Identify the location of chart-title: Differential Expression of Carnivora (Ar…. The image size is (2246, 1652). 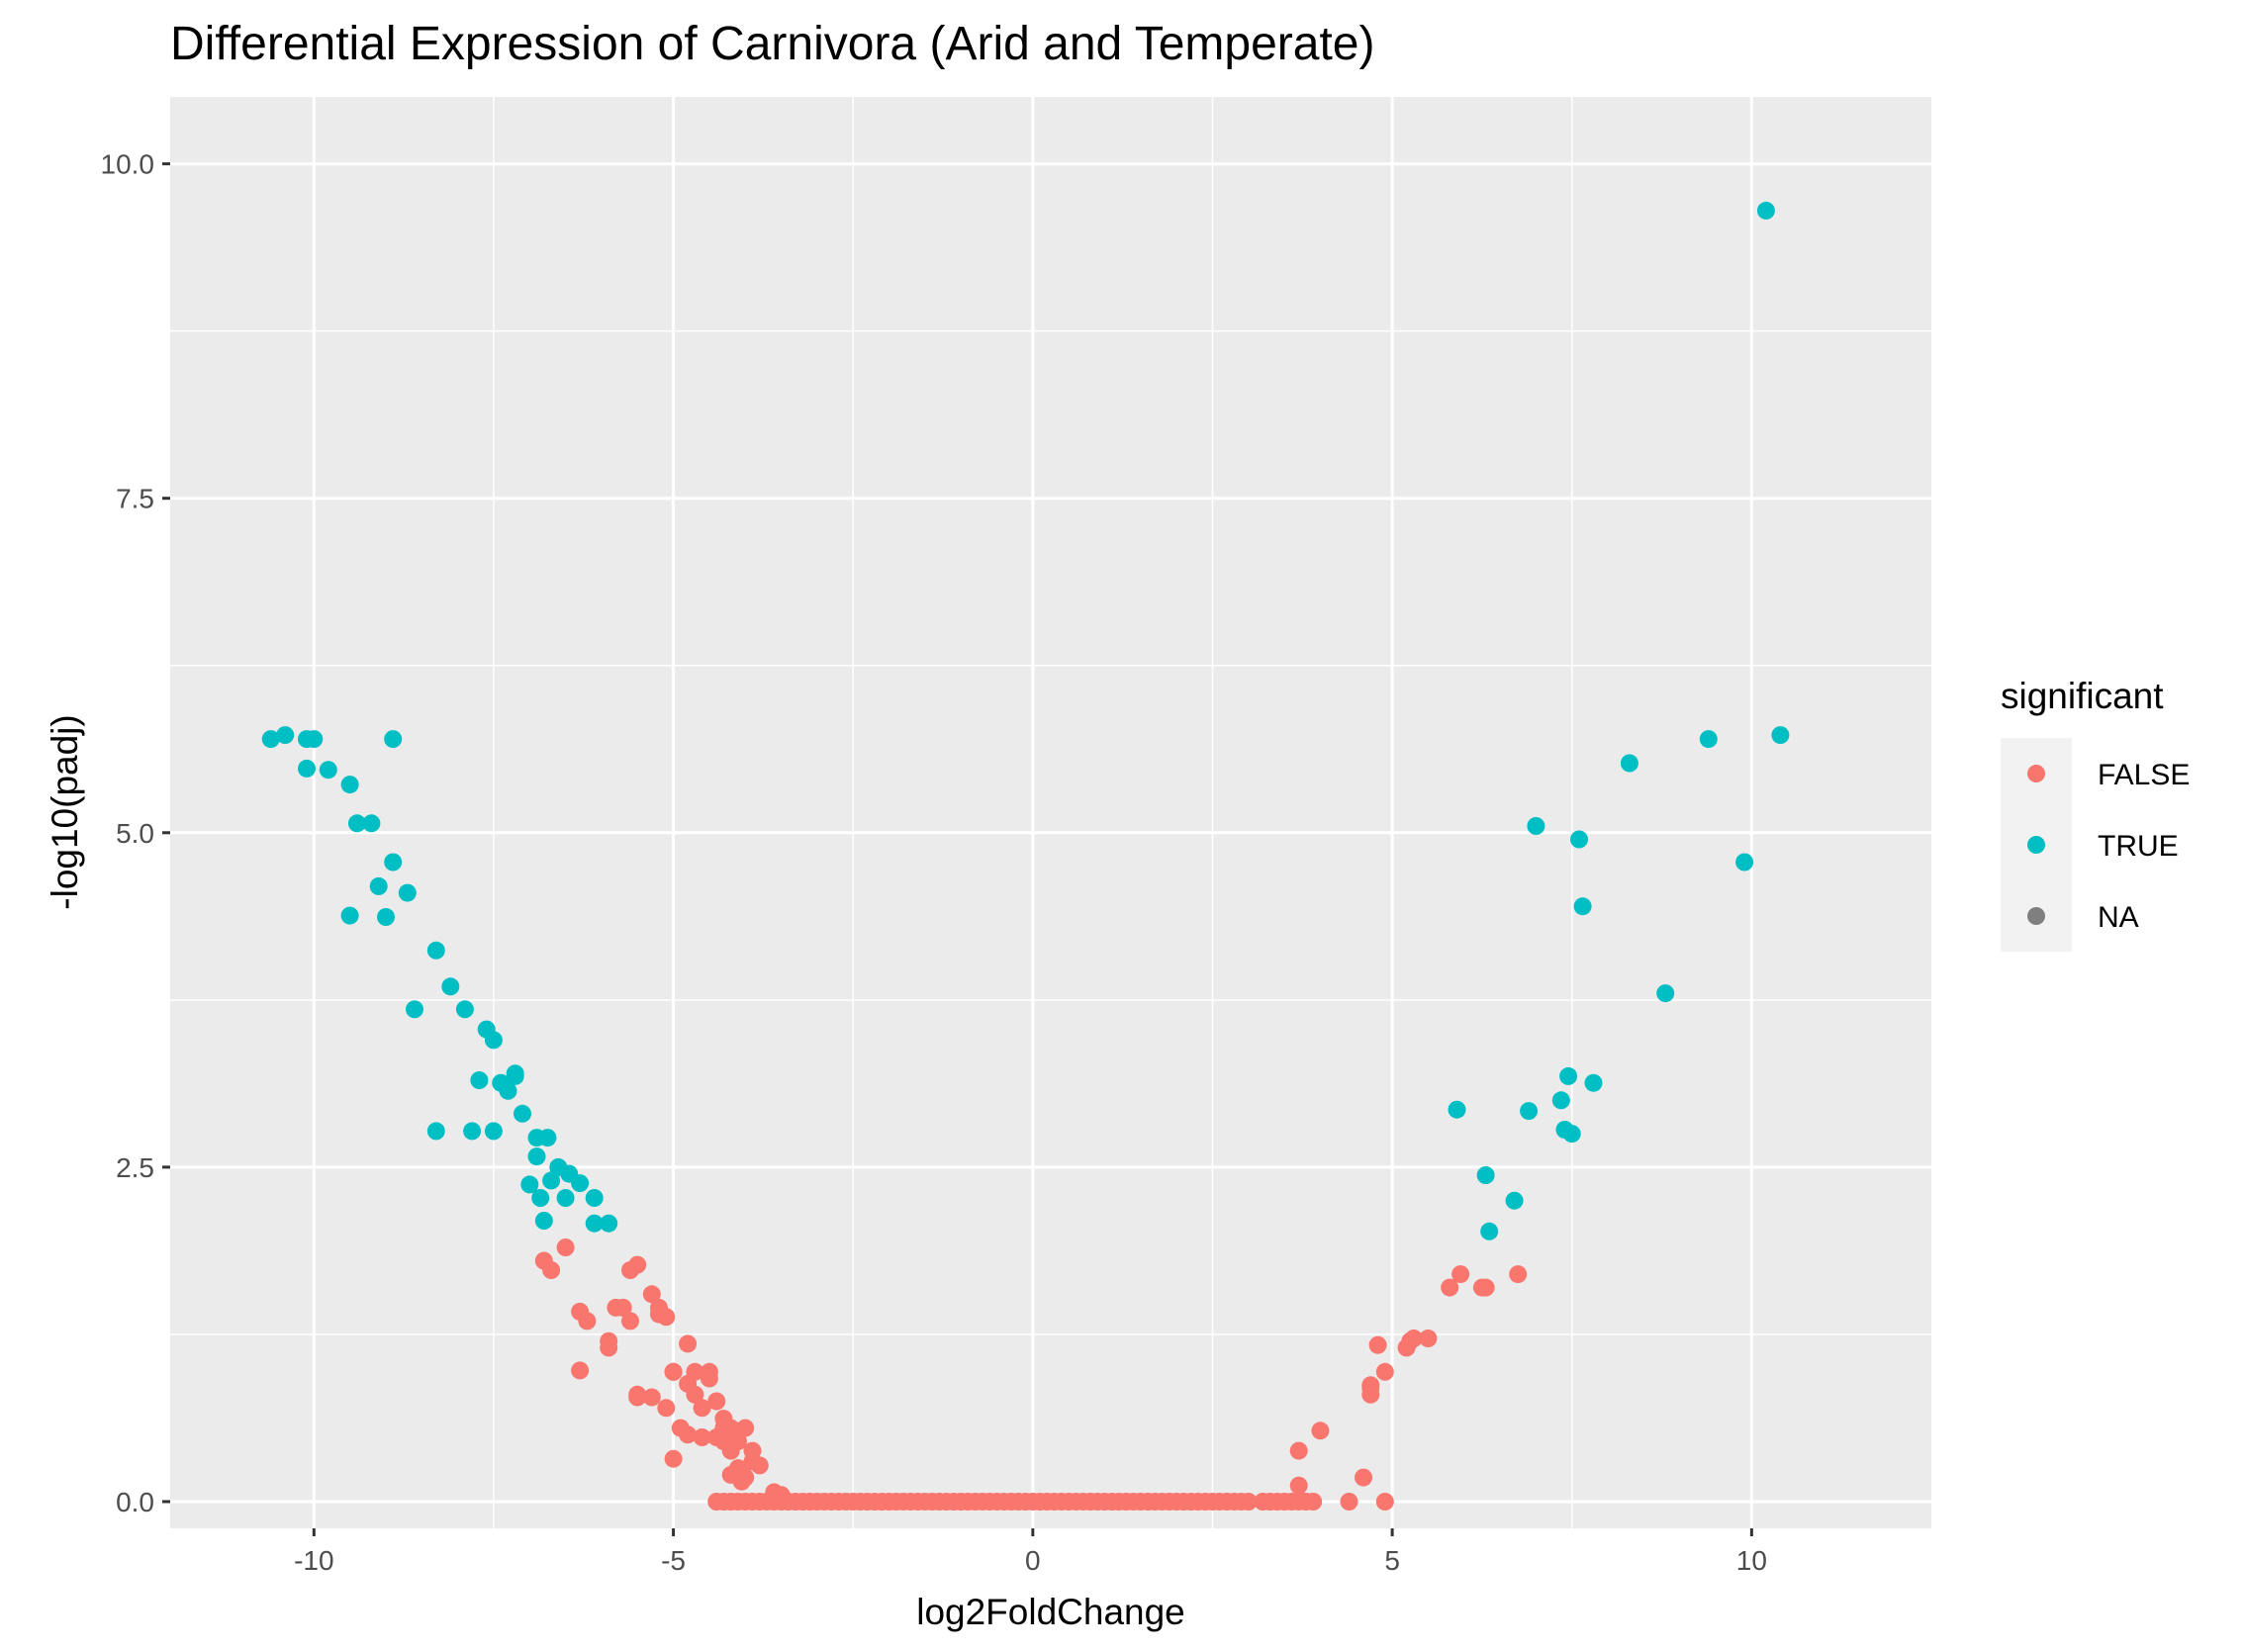
(772, 44).